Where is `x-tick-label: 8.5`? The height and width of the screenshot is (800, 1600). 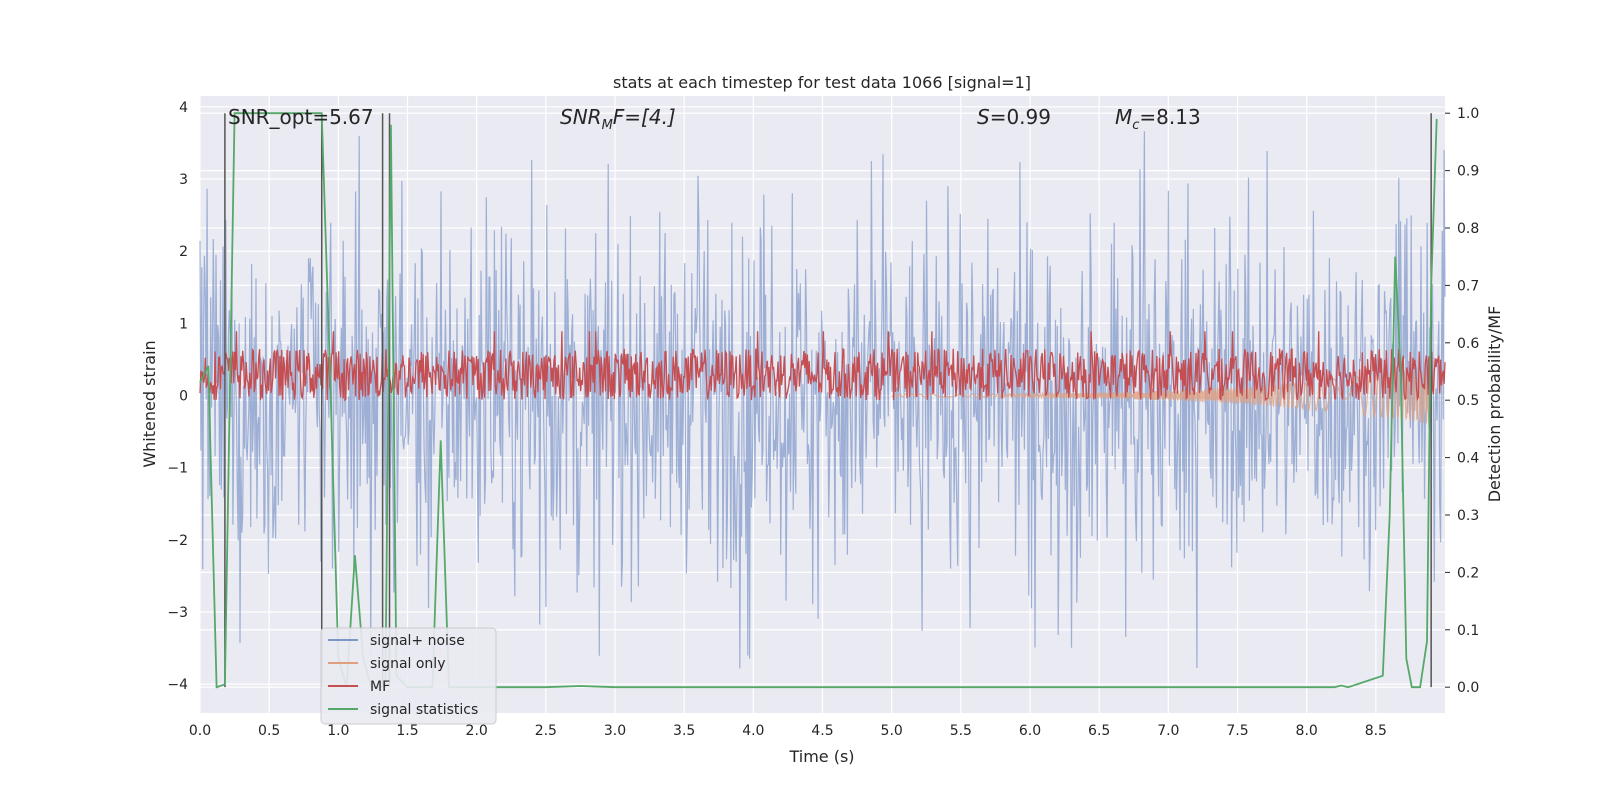 x-tick-label: 8.5 is located at coordinates (1376, 731).